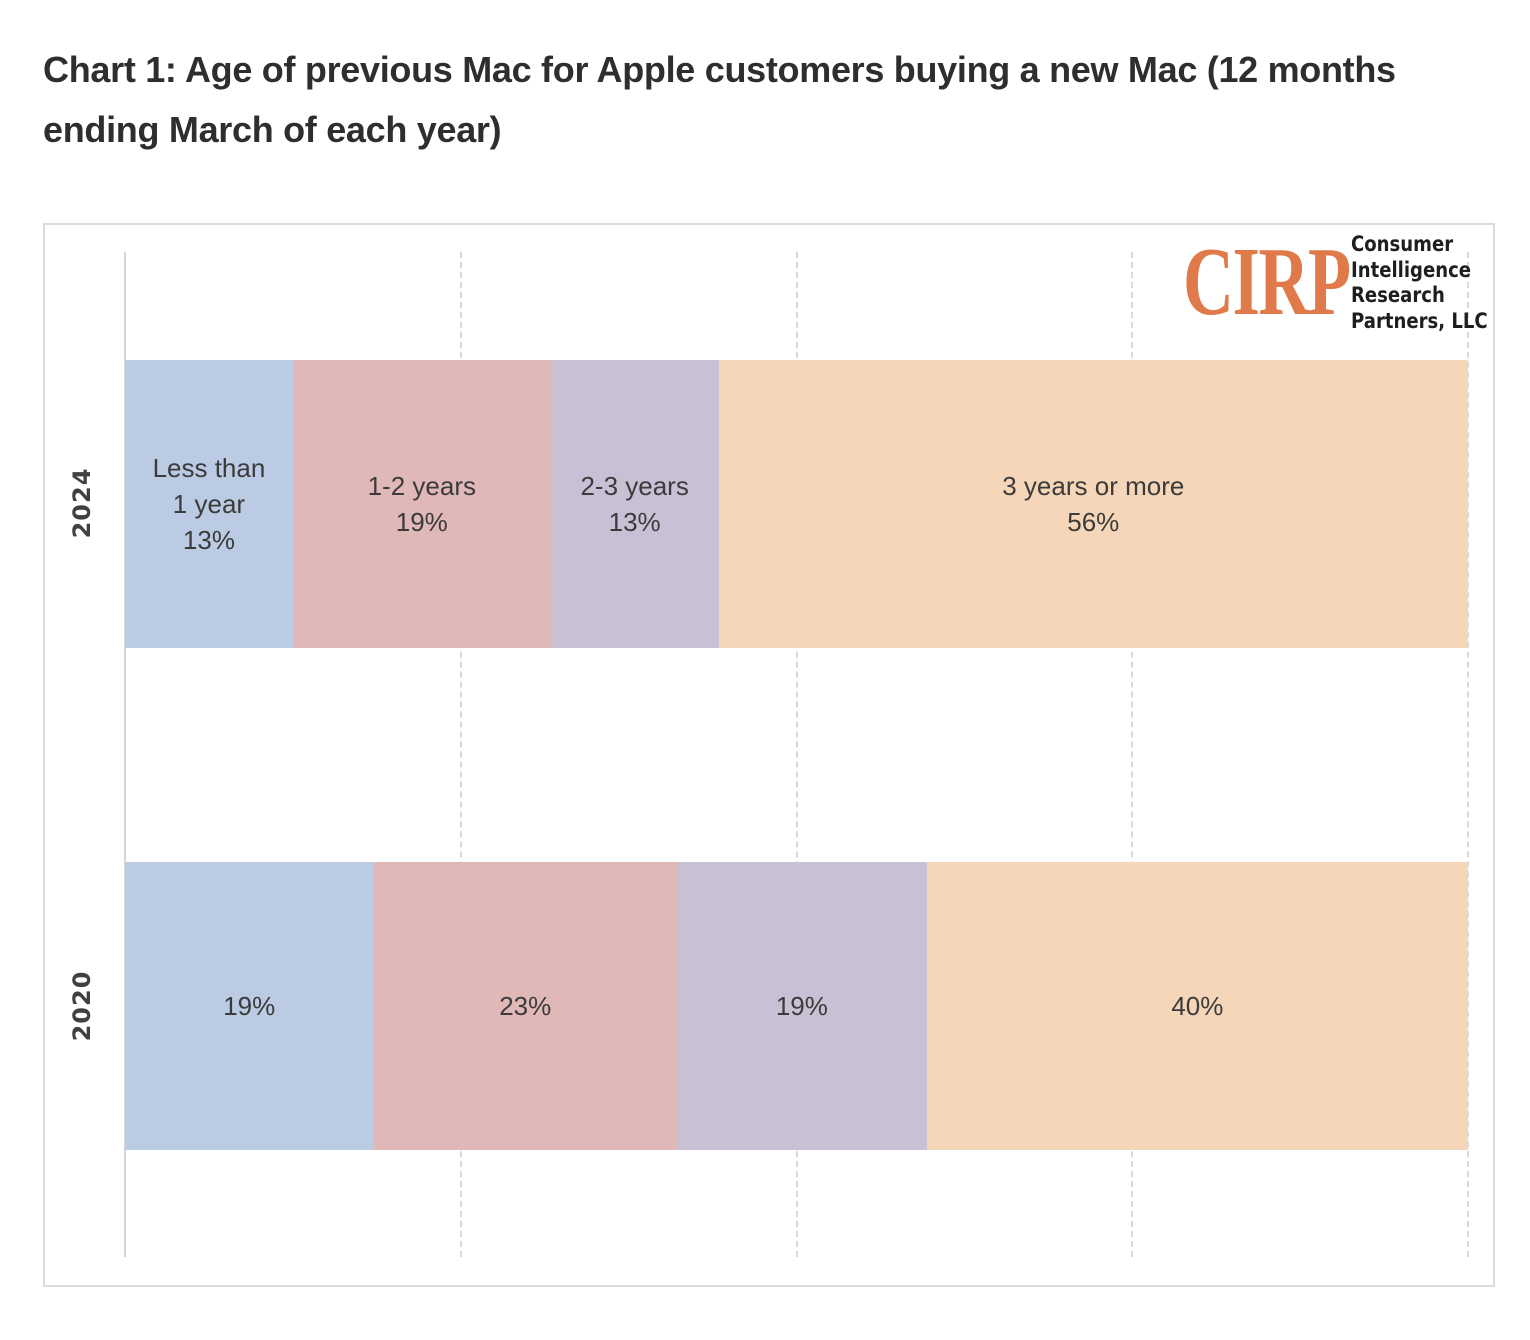  Describe the element at coordinates (1267, 282) in the screenshot. I see `cirp-logo-mark: CIRP` at that location.